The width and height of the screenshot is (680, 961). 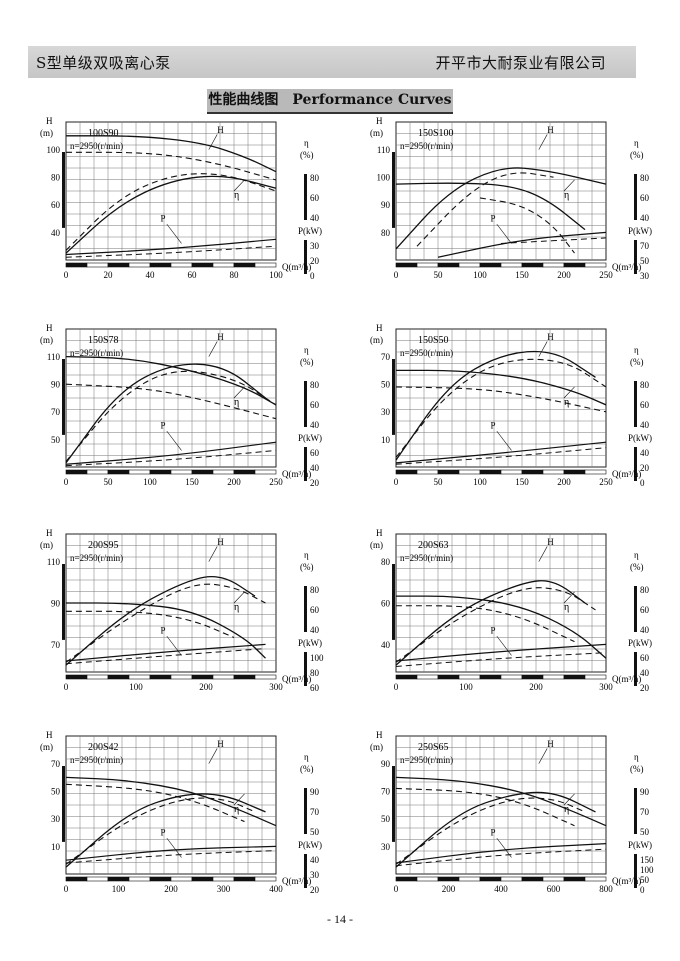 What do you see at coordinates (56, 847) in the screenshot?
I see `h-tick-label: 10` at bounding box center [56, 847].